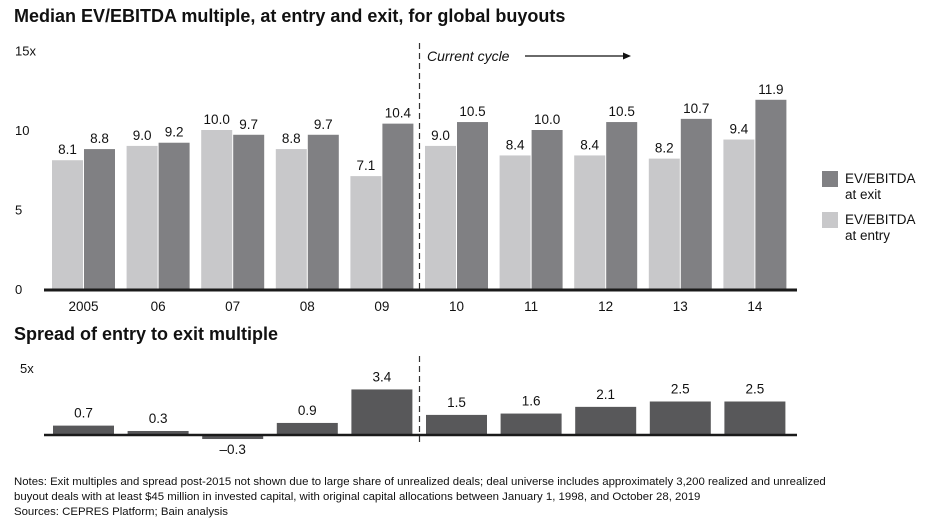 The height and width of the screenshot is (523, 949). What do you see at coordinates (83, 306) in the screenshot?
I see `x-tick-label: 2005` at bounding box center [83, 306].